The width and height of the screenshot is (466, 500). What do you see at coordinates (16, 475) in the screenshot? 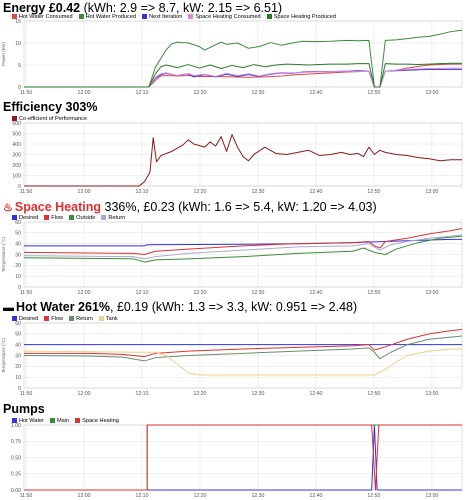
I see `y-tick-label: 0.25` at bounding box center [16, 475].